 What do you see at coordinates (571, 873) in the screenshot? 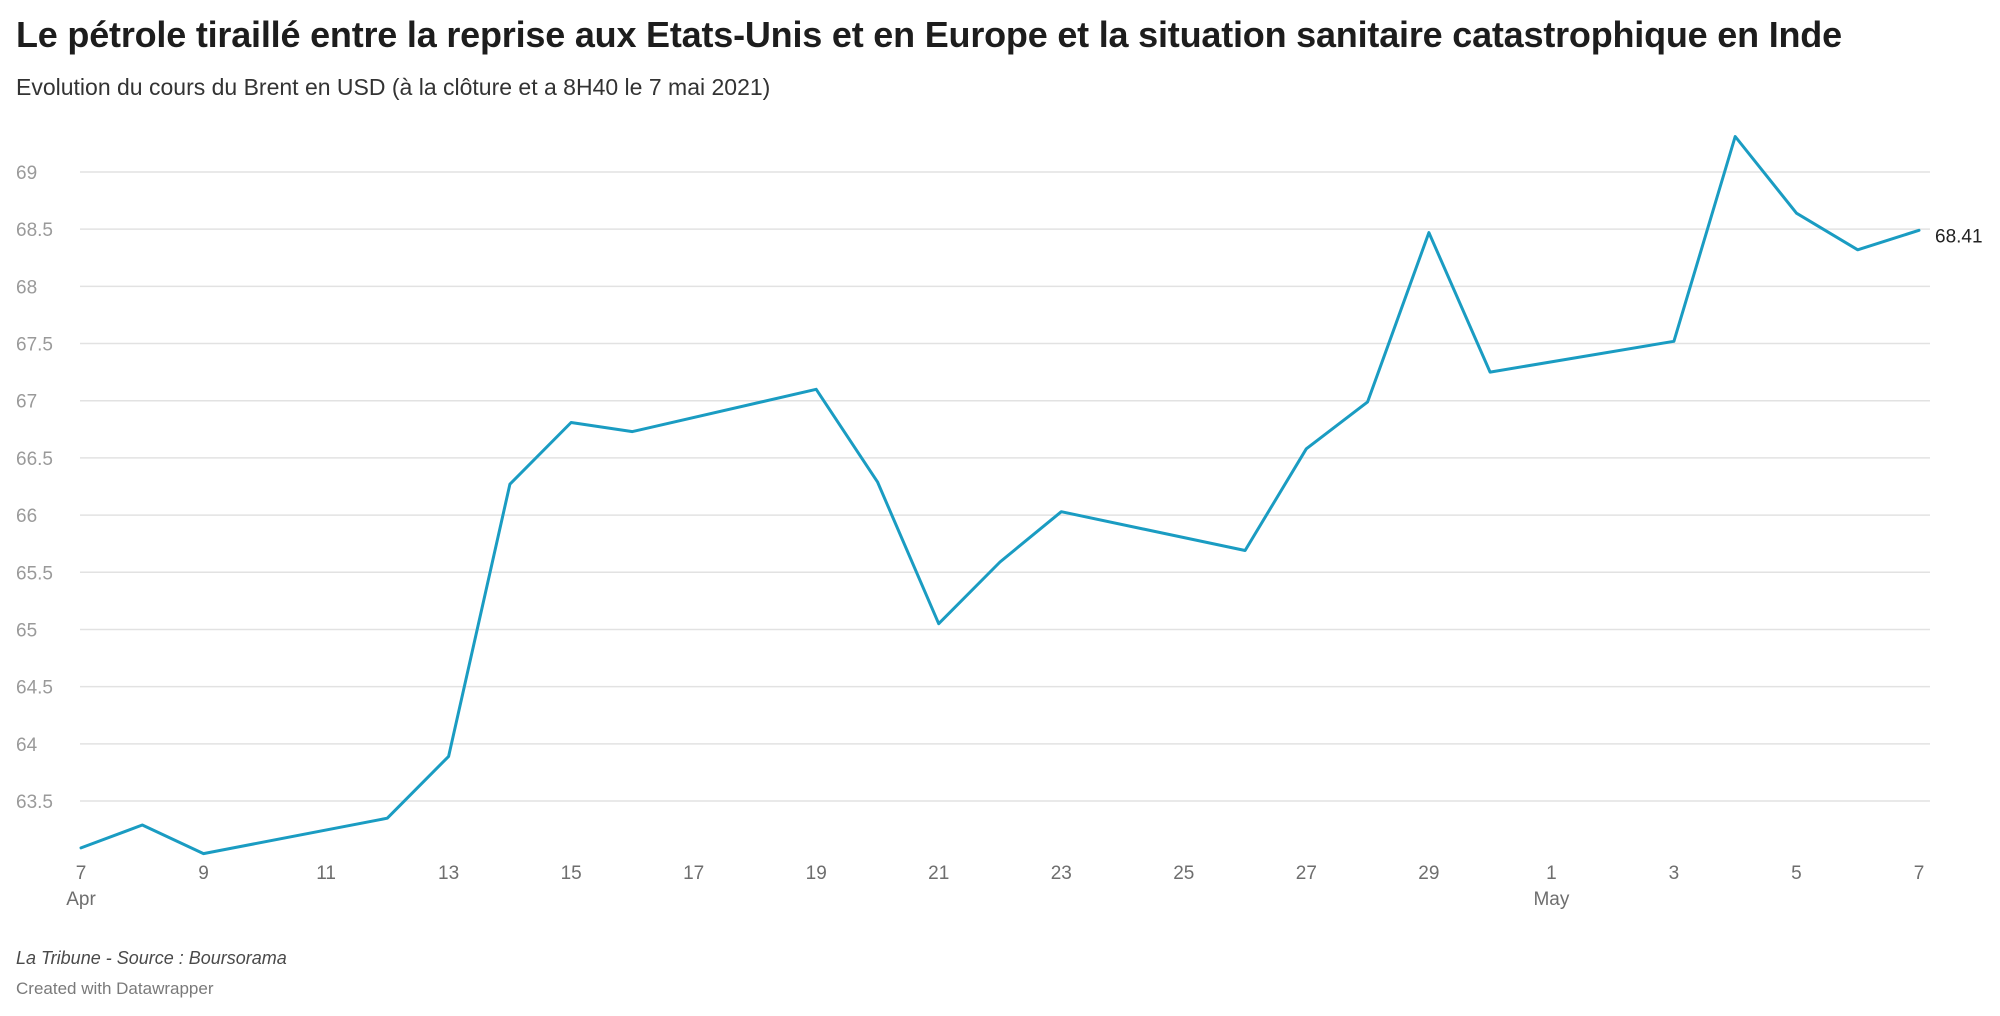
I see `x-tick-label: 15` at bounding box center [571, 873].